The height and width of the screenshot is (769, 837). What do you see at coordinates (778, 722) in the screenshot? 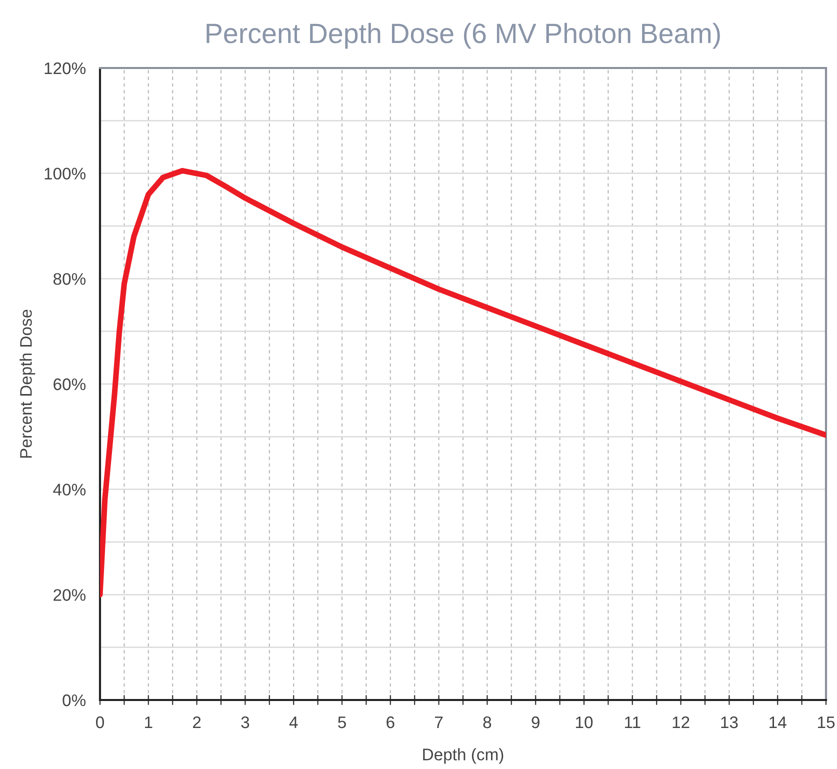
I see `x-tick-label: 14` at bounding box center [778, 722].